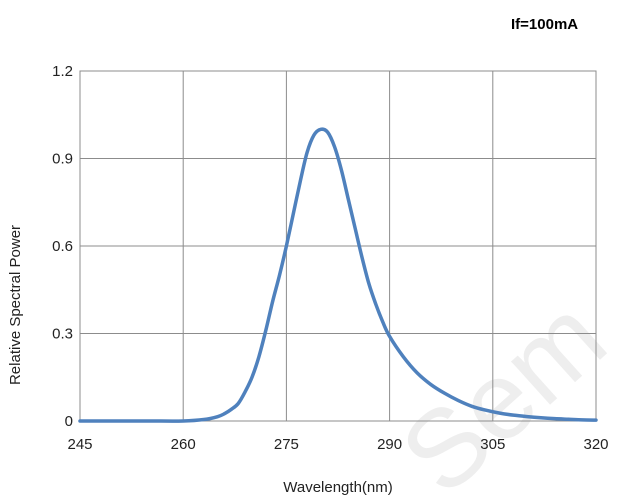 Image resolution: width=617 pixels, height=499 pixels. I want to click on x-tick-labels: 245 260 275 290 305 320, so click(337, 444).